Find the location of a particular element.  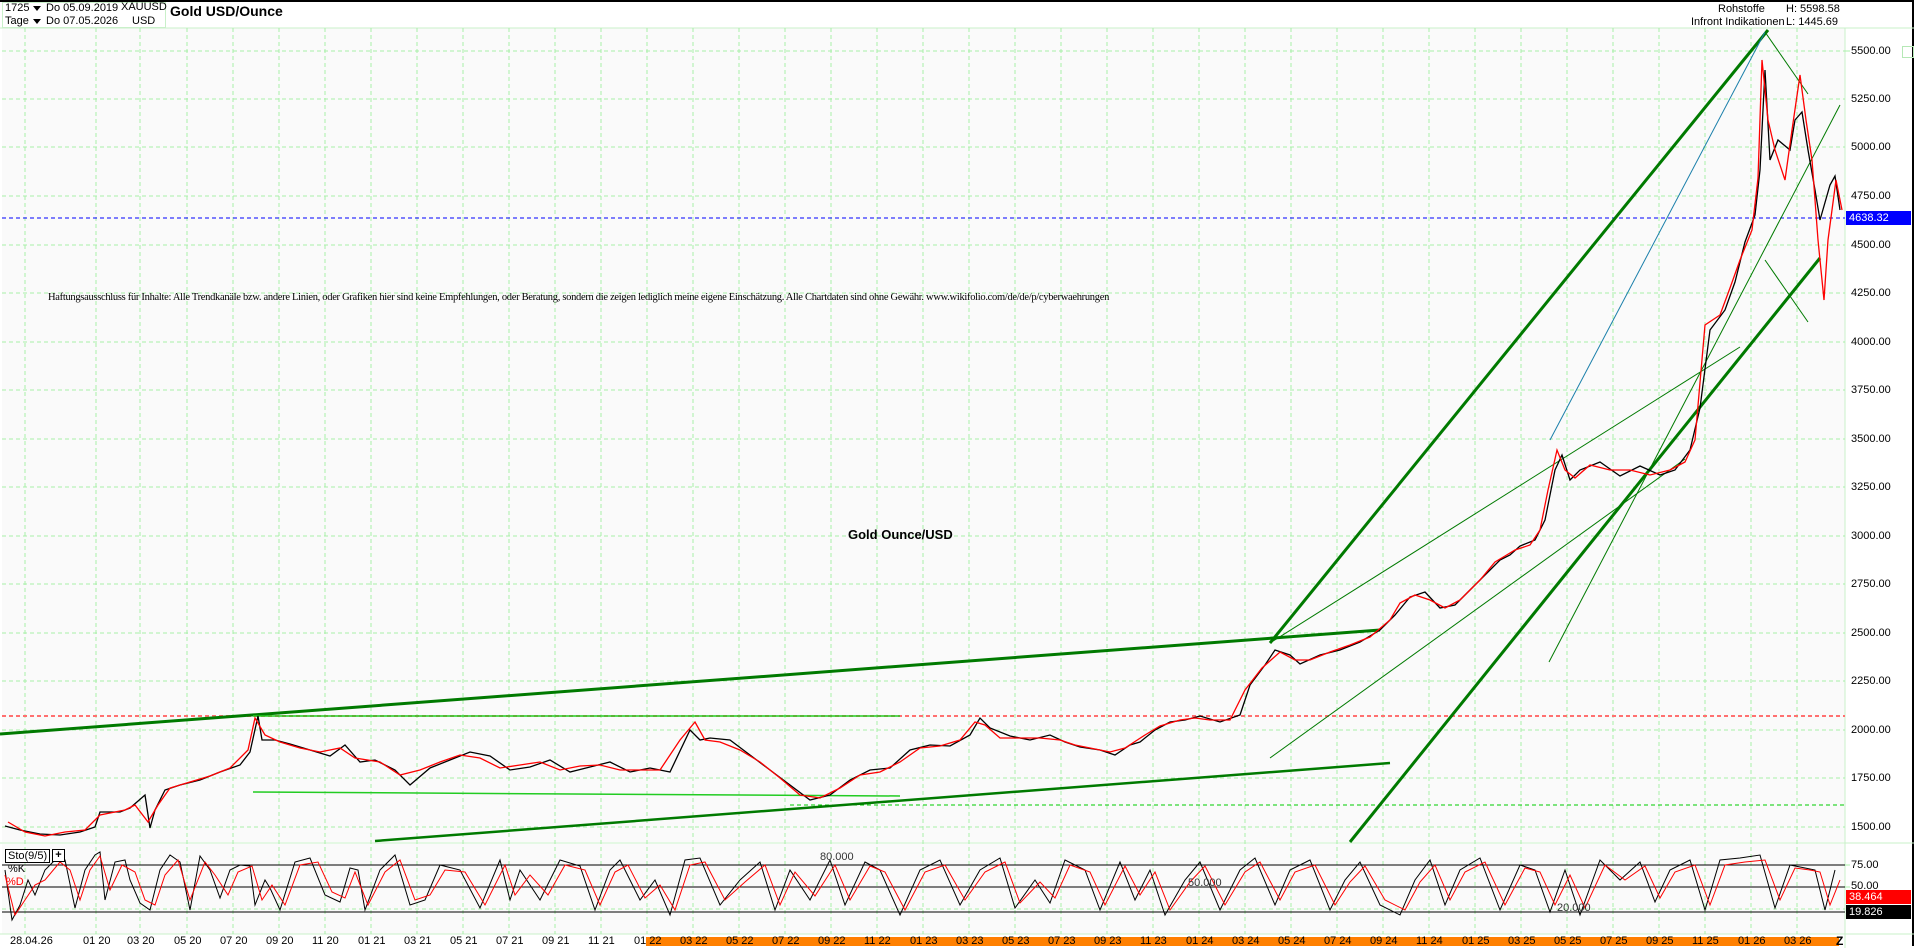

date-from: Do 05.09.2019 is located at coordinates (82, 8).